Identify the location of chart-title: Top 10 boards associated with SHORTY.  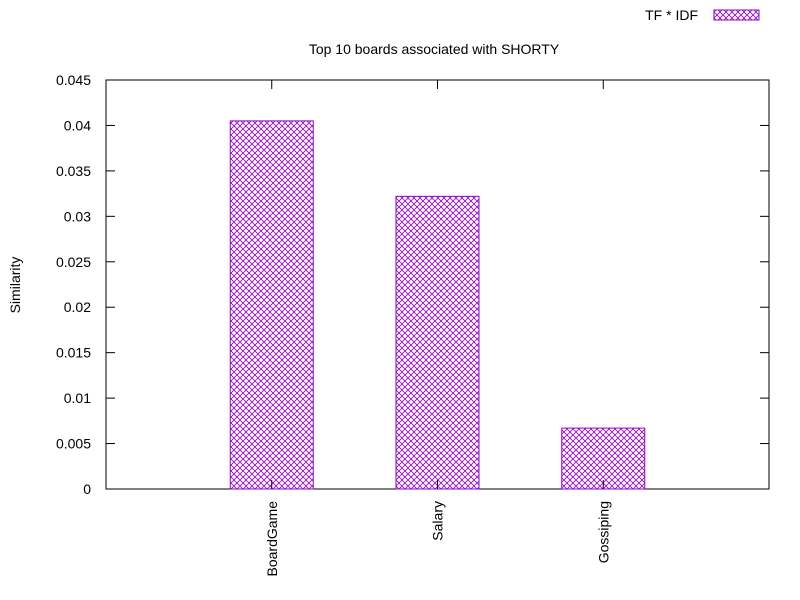
(434, 49).